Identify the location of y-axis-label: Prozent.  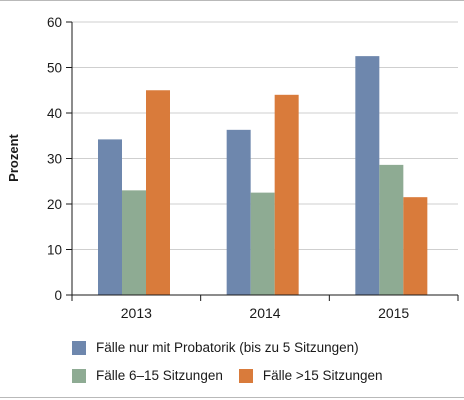
(13, 157).